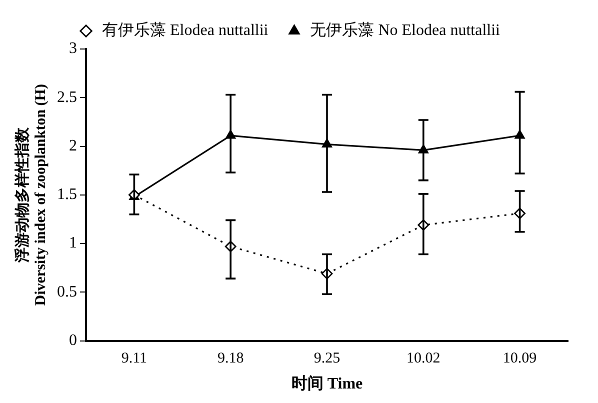 This screenshot has height=403, width=598. What do you see at coordinates (230, 358) in the screenshot?
I see `x-tick-label: 9.18` at bounding box center [230, 358].